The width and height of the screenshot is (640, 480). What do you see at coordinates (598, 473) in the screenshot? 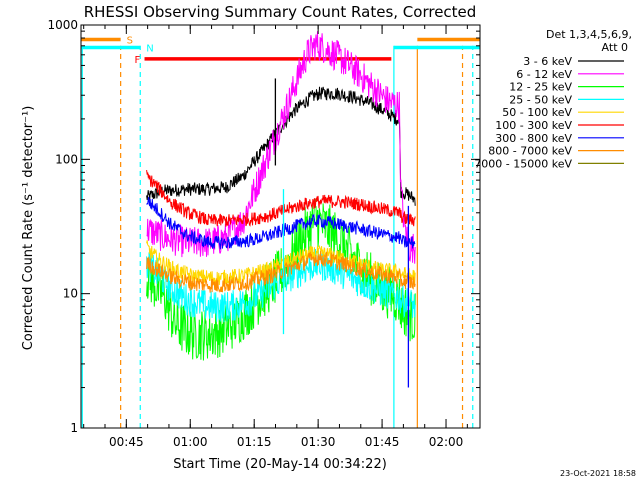
I see `timestamp: 23-Oct-2021 18:58` at bounding box center [598, 473].